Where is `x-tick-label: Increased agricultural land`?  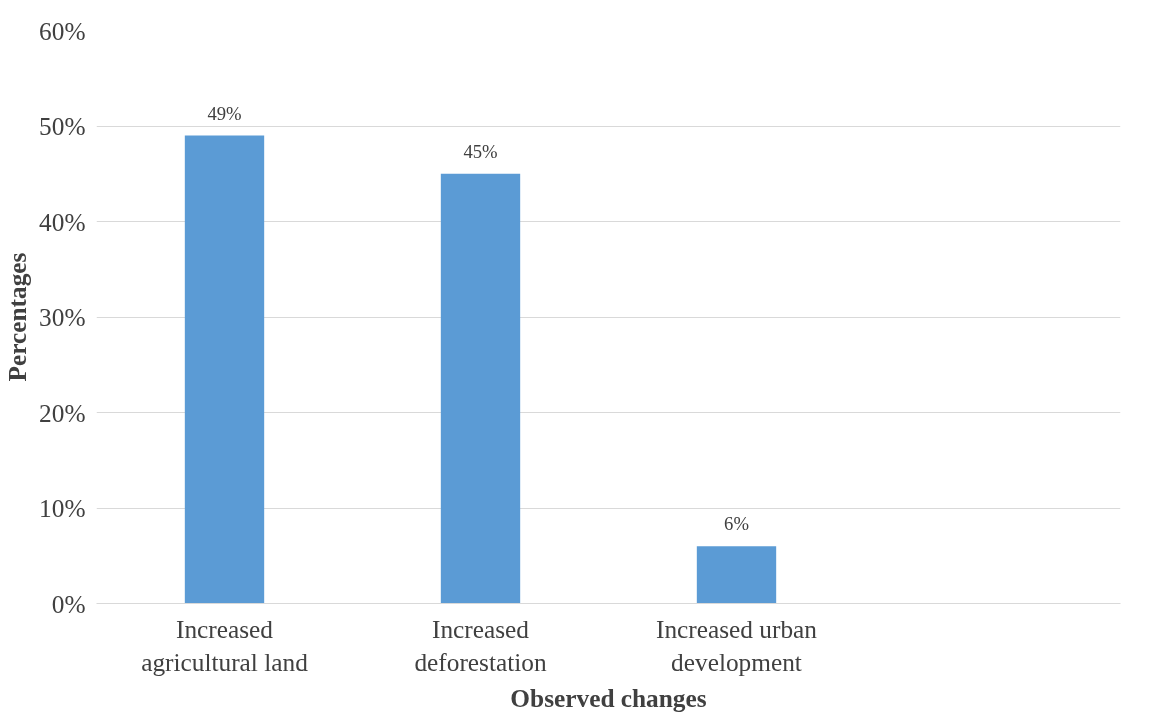 x-tick-label: Increased agricultural land is located at coordinates (225, 645).